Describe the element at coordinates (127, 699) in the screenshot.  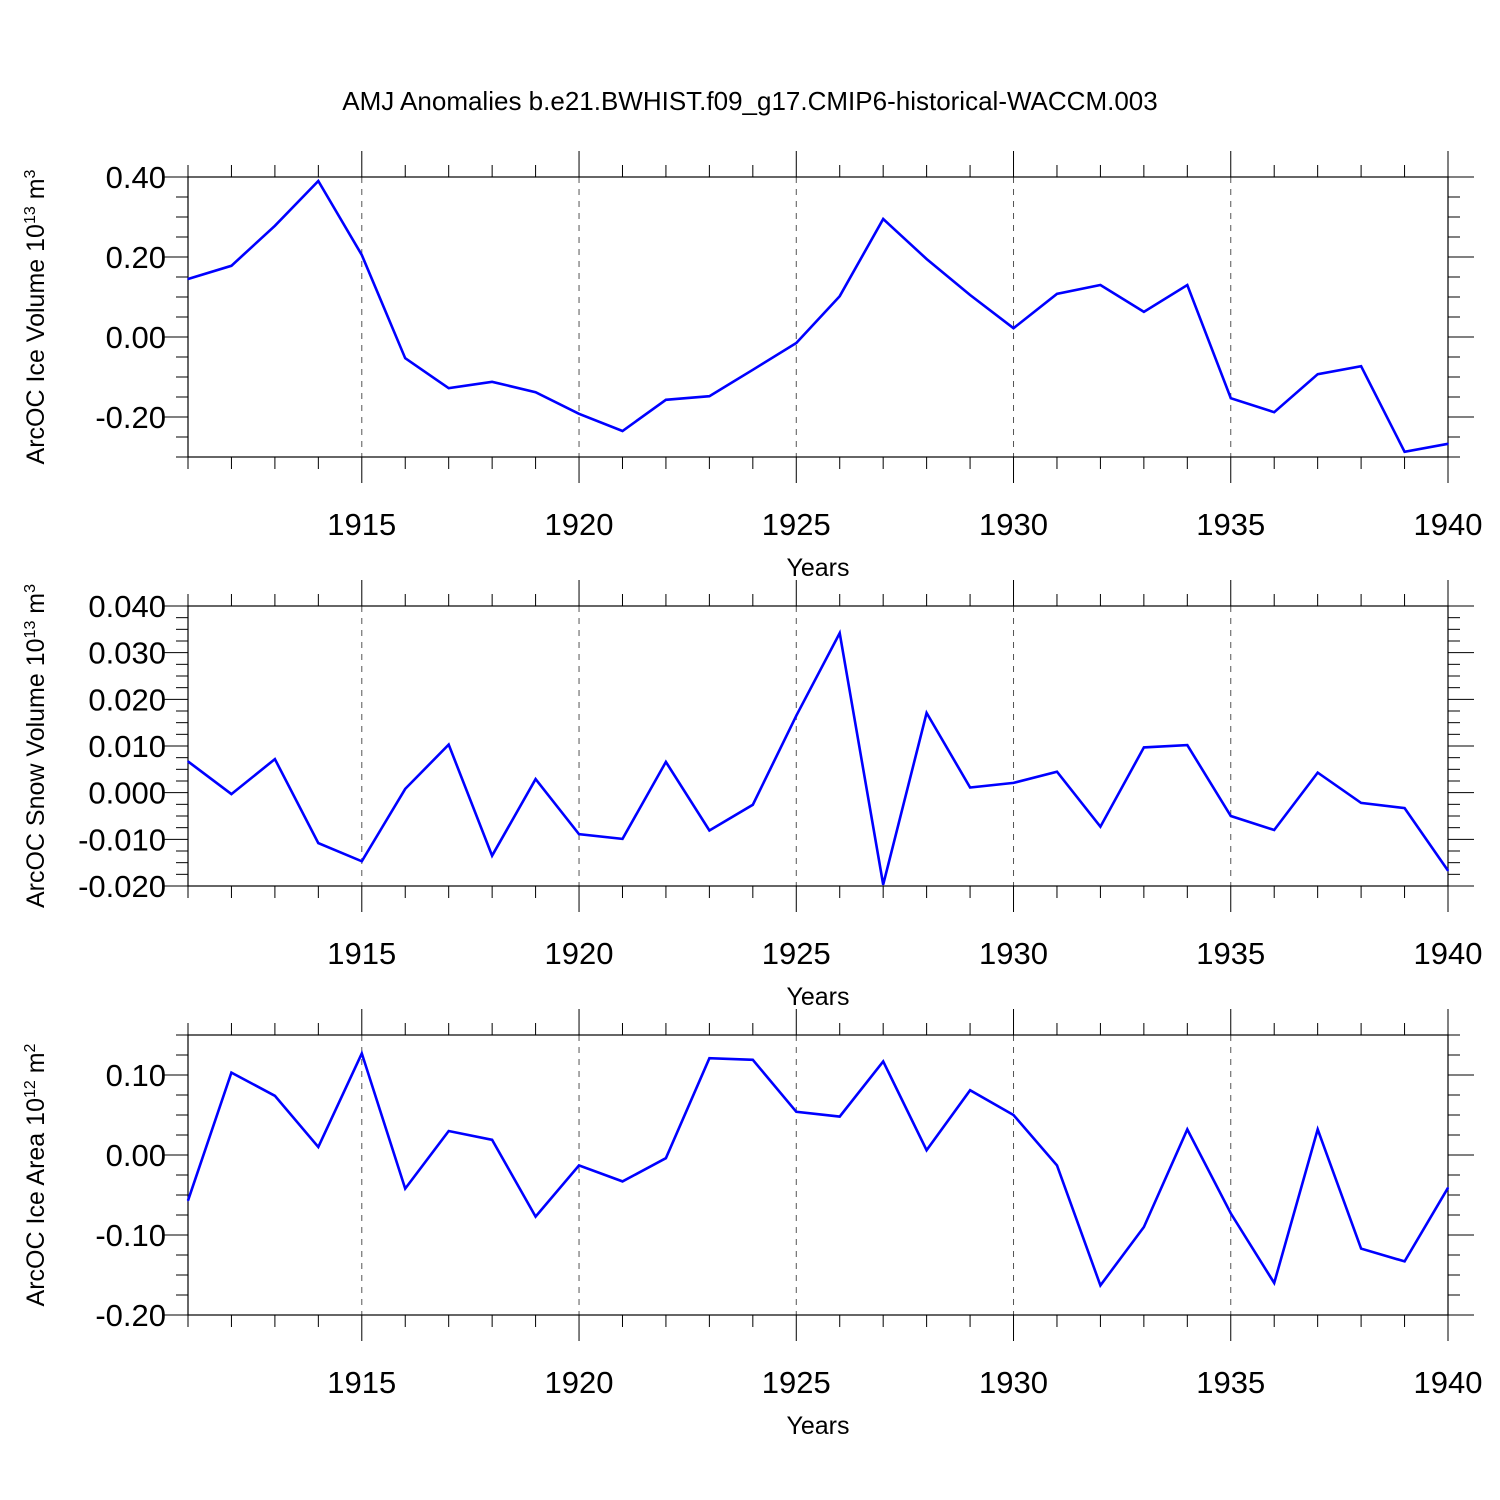
I see `y-tick-label: 0.020` at that location.